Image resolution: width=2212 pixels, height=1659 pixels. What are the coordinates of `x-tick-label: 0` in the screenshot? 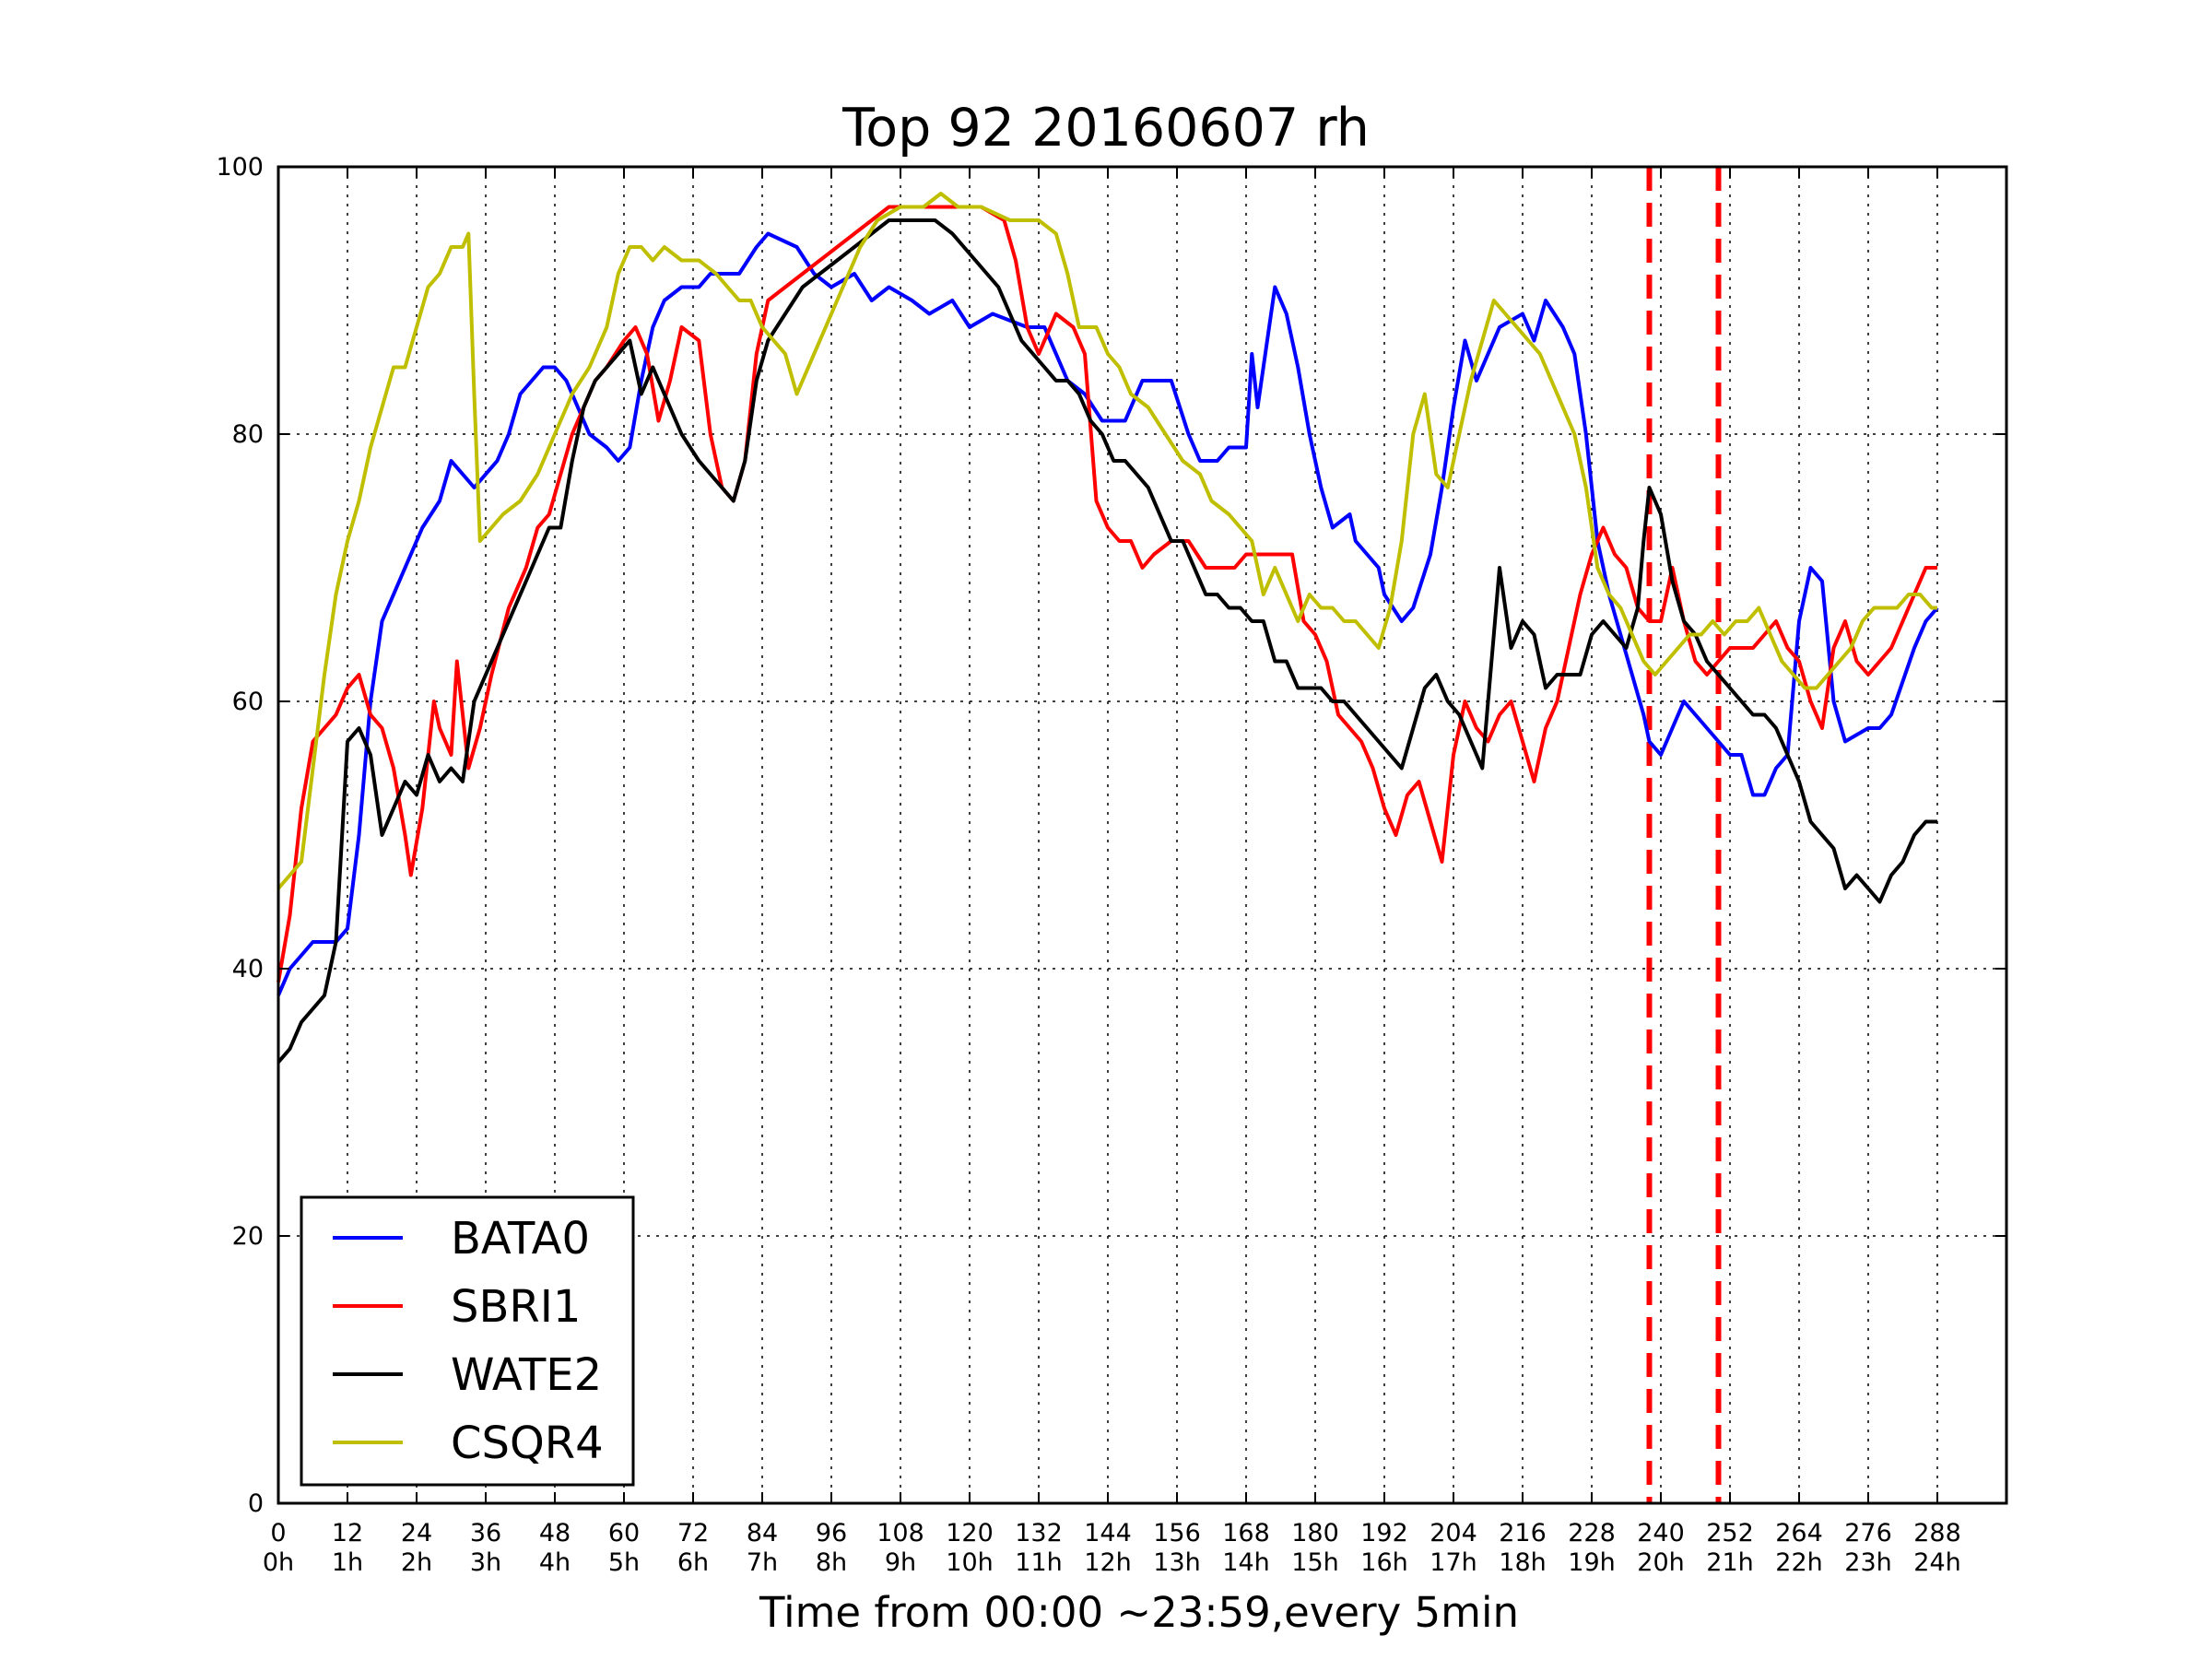 It's located at (278, 1533).